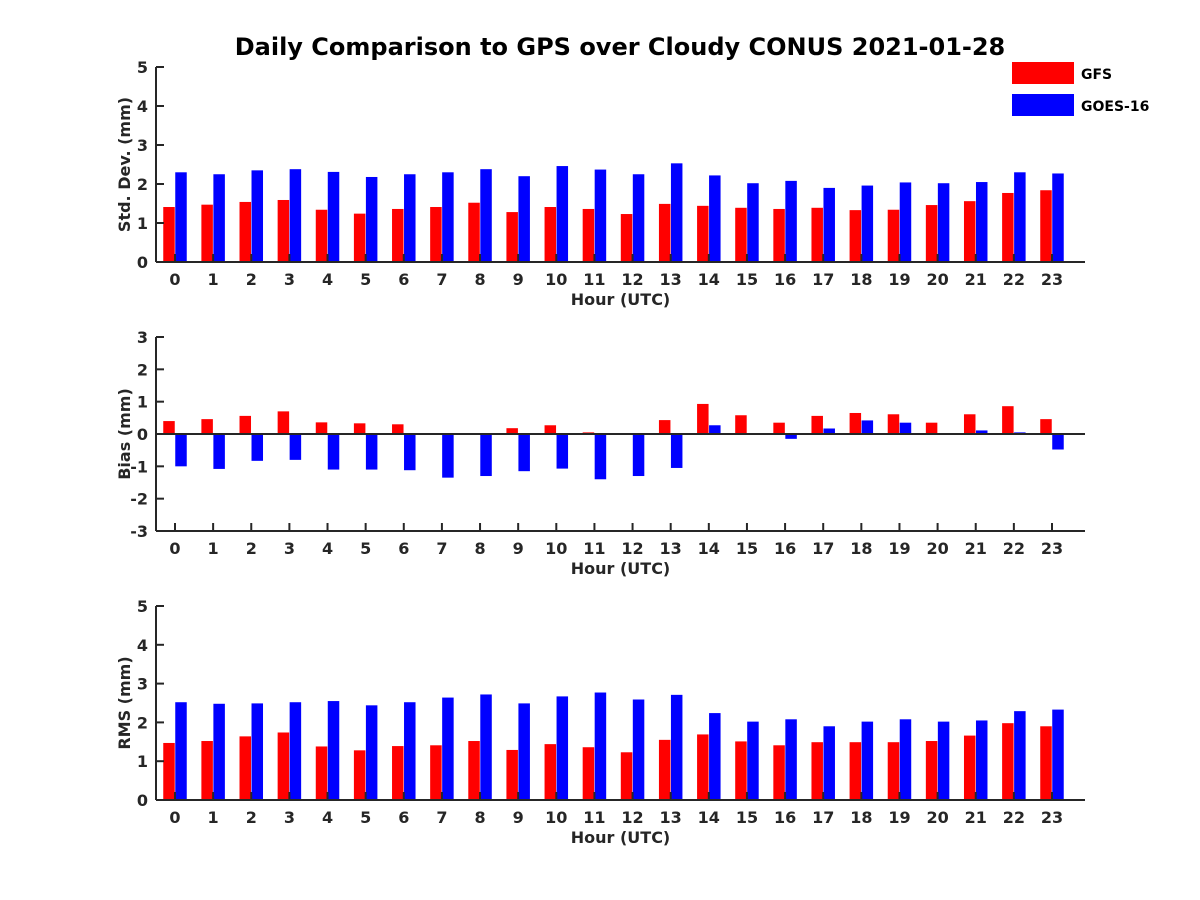  Describe the element at coordinates (632, 279) in the screenshot. I see `x-tick-label: 12` at that location.